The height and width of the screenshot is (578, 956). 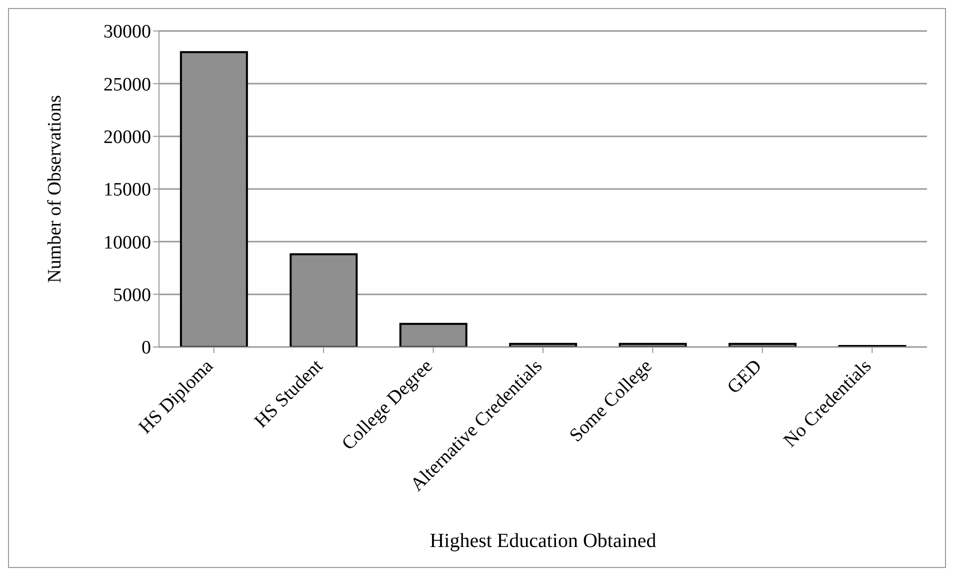 I want to click on y-tick-label: 15000, so click(x=127, y=190).